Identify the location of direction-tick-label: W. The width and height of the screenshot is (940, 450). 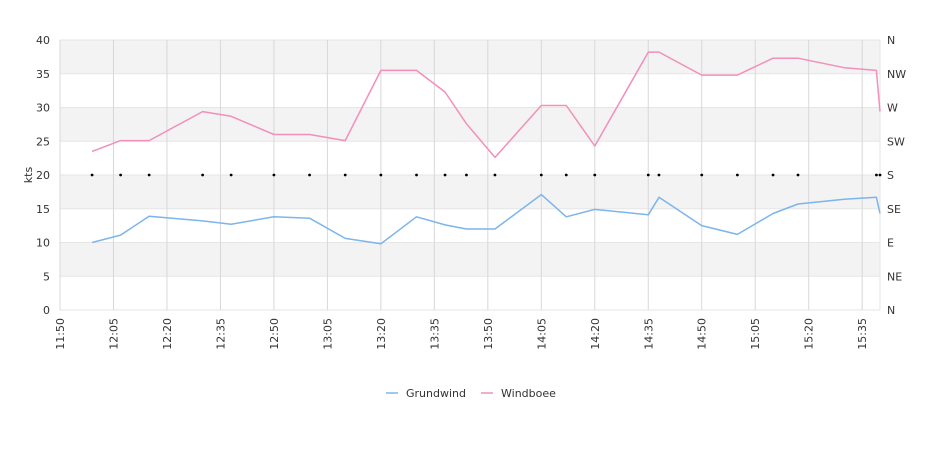
(892, 108).